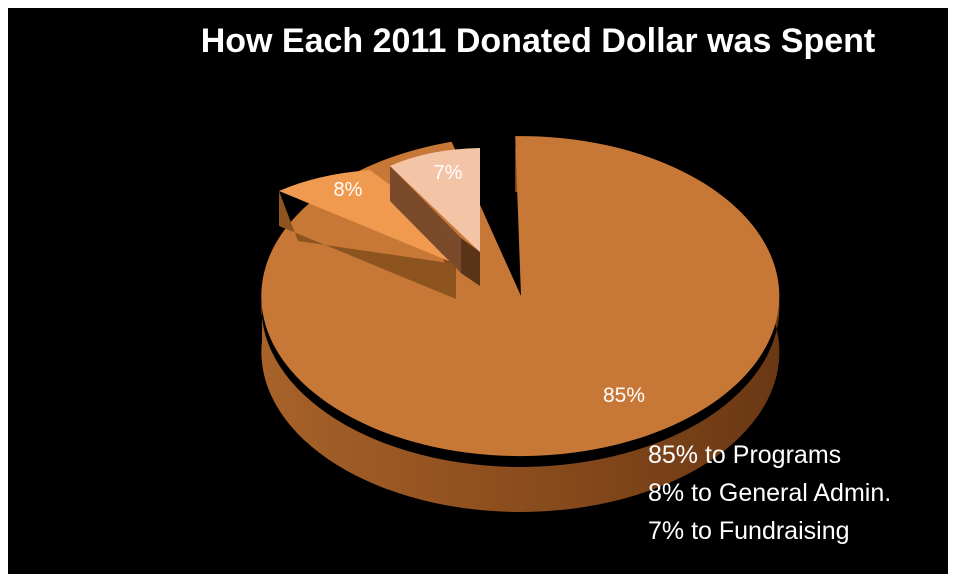  Describe the element at coordinates (470, 262) in the screenshot. I see `slice-7-side-front` at that location.